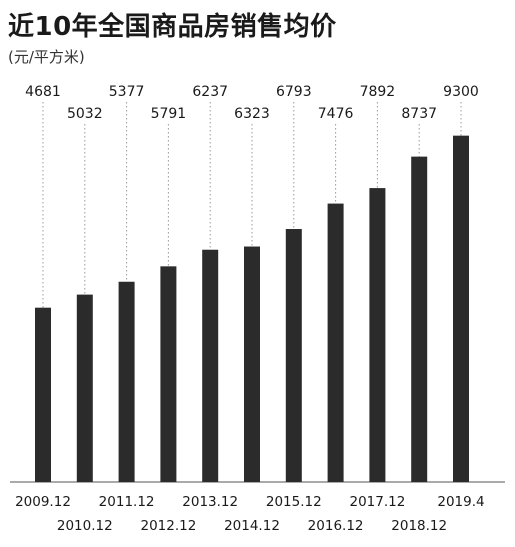 The height and width of the screenshot is (547, 515). What do you see at coordinates (336, 114) in the screenshot?
I see `data-label: 7476` at bounding box center [336, 114].